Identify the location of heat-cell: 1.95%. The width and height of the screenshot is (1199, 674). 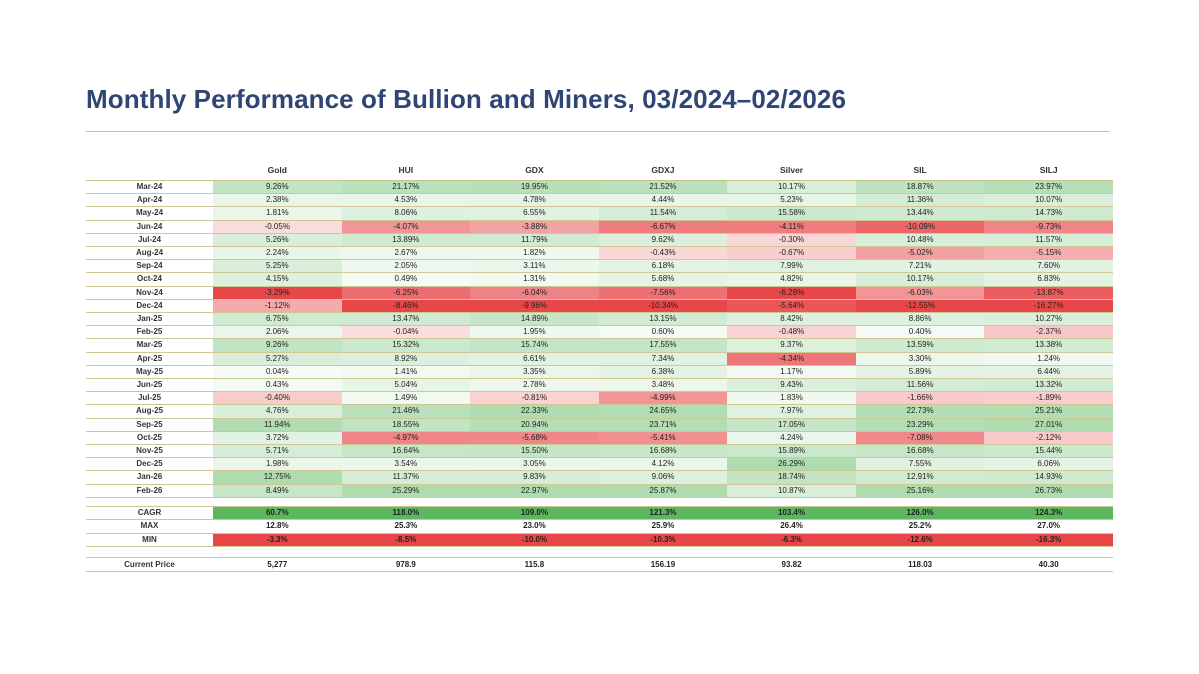
(534, 332).